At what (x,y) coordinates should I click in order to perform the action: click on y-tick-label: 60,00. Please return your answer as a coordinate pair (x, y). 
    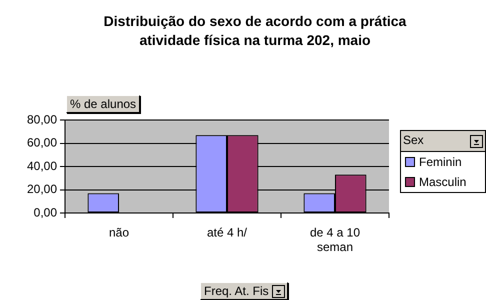
    Looking at the image, I should click on (42, 143).